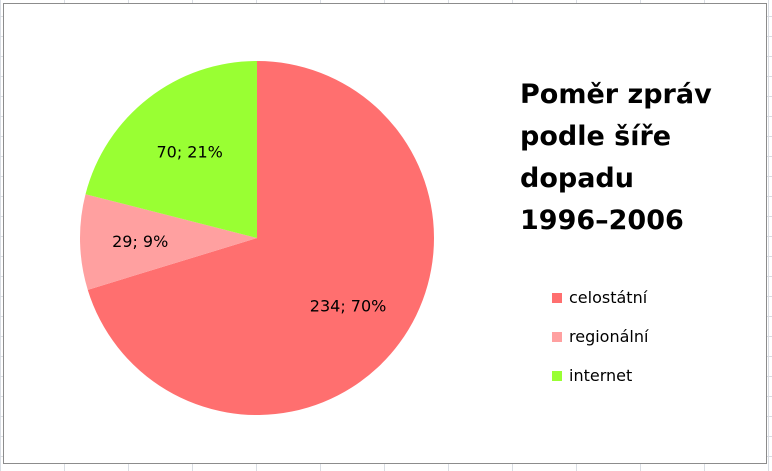  Describe the element at coordinates (609, 336) in the screenshot. I see `legend-label: regionální` at that location.